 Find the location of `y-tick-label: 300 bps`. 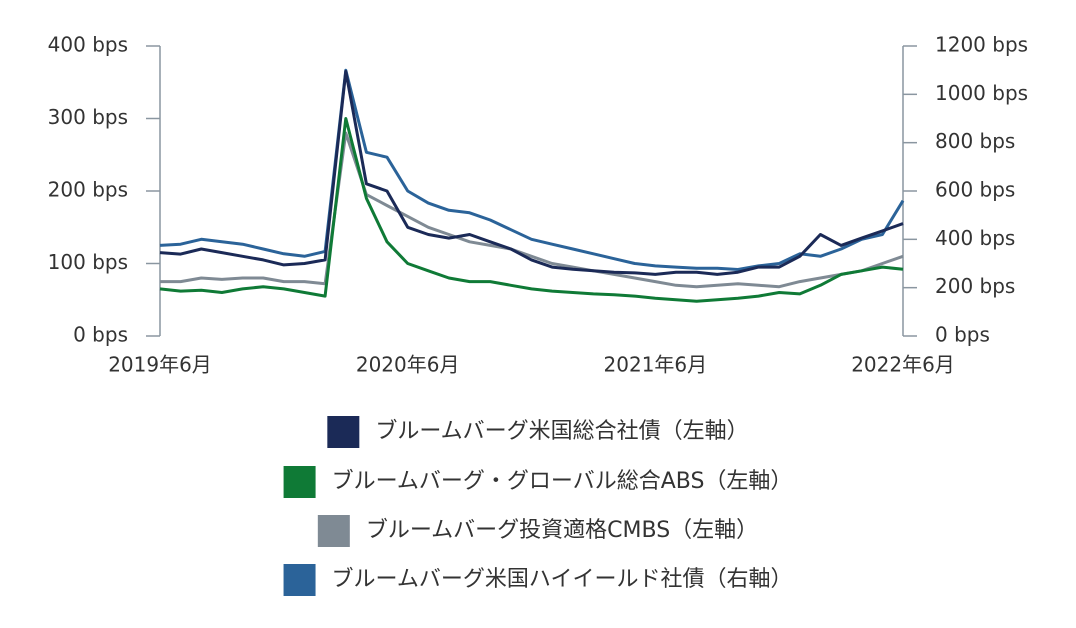

y-tick-label: 300 bps is located at coordinates (88, 117).